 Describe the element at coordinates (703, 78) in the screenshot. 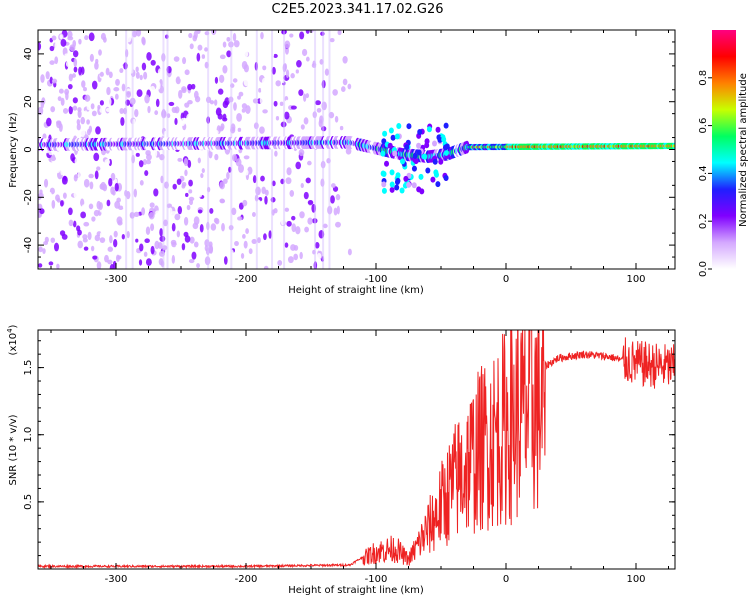

I see `colorbar-tick-label: 0.8` at that location.